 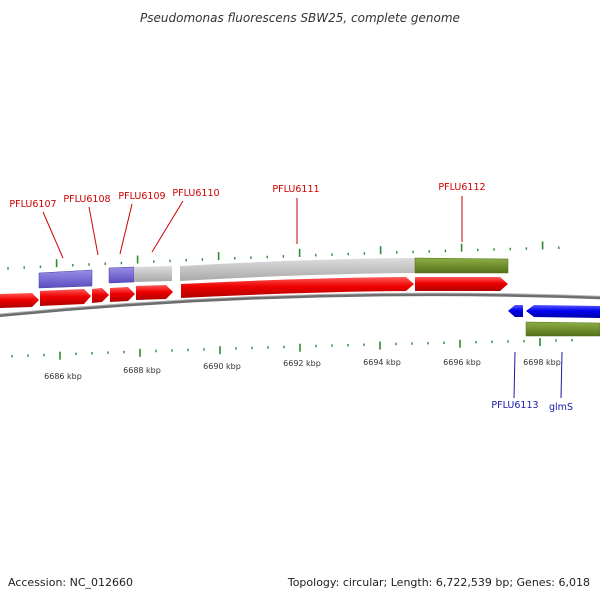 I want to click on backbone-line-dark, so click(x=300, y=305).